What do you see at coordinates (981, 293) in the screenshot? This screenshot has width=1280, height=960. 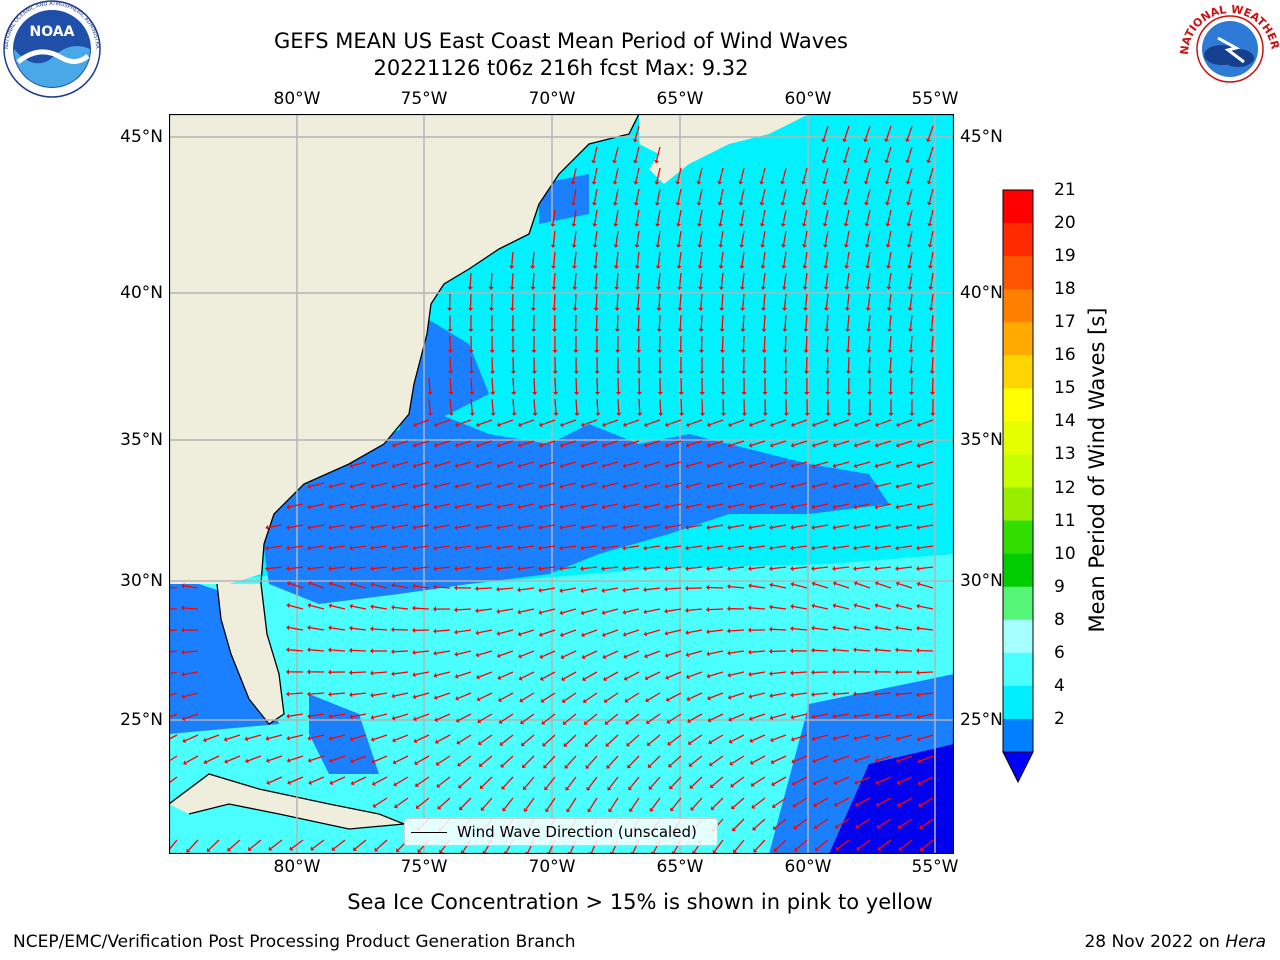 I see `lat-tick-right: 40°N` at bounding box center [981, 293].